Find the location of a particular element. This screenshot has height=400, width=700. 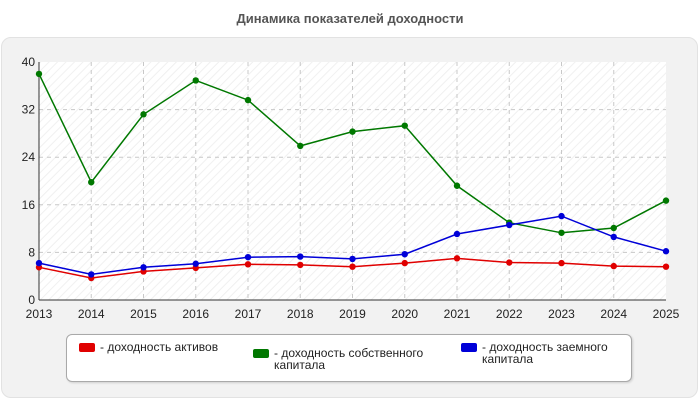

x-tick-label: 2024 is located at coordinates (613, 314).